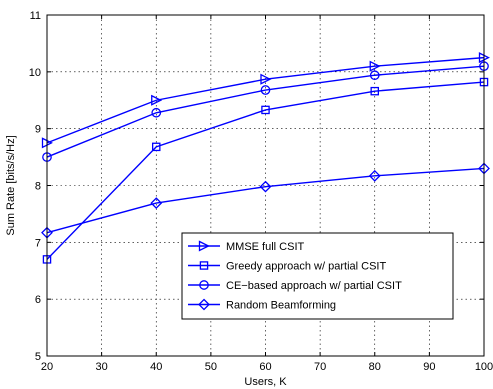 The image size is (493, 389). What do you see at coordinates (265, 247) in the screenshot?
I see `legend-label: MMSE full CSIT` at bounding box center [265, 247].